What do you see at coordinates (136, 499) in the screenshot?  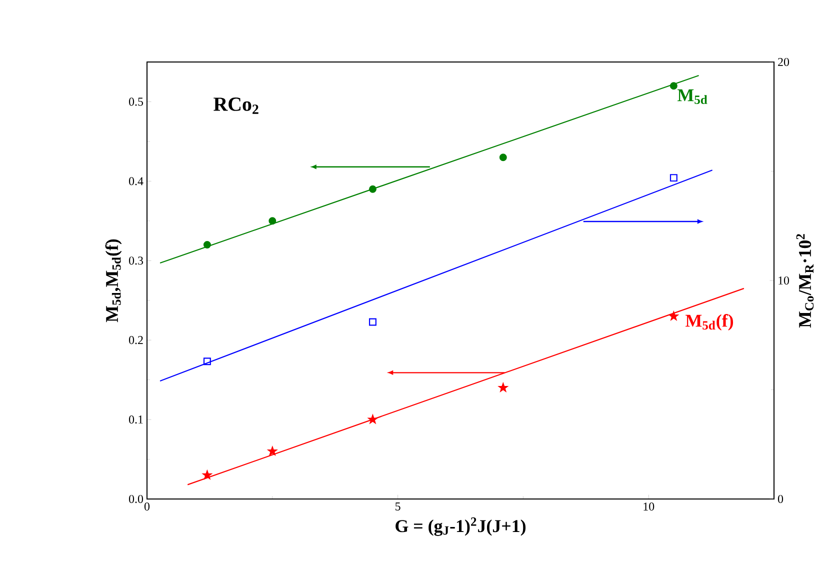 I see `y-tick-label: 0.0` at bounding box center [136, 499].